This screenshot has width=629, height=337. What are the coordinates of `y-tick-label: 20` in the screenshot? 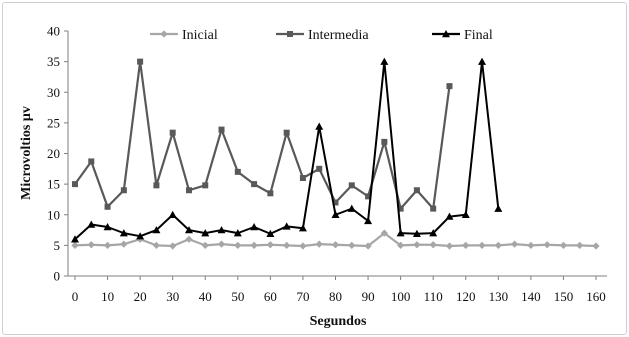 It's located at (53, 153).